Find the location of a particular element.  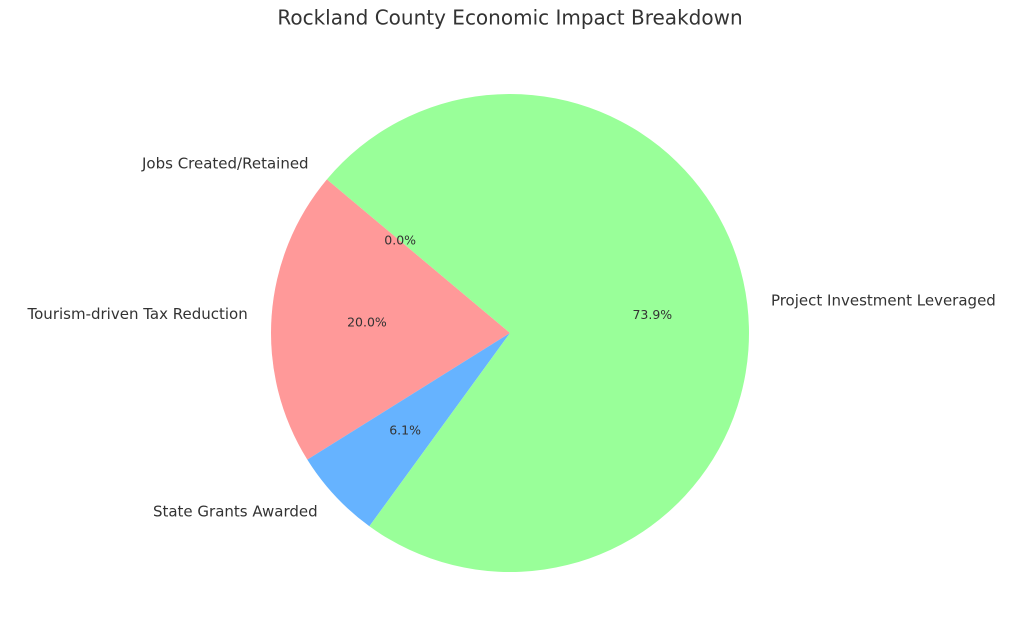

slice-label: Tourism-driven Tax Reduction is located at coordinates (137, 314).